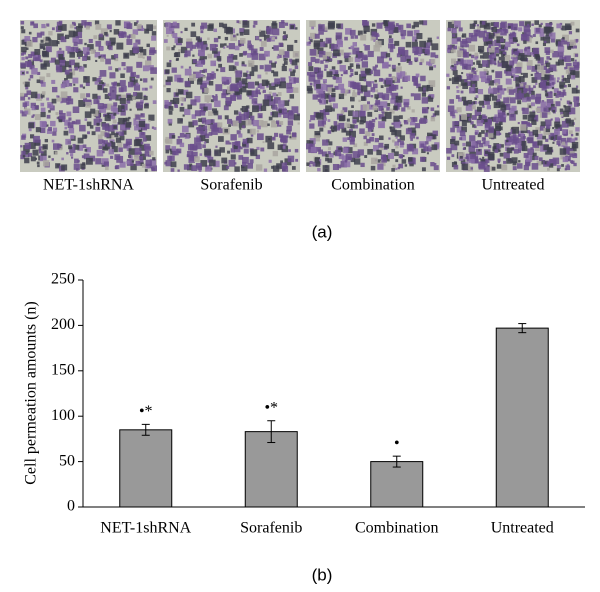  I want to click on y-tick-label: 100, so click(63, 415).